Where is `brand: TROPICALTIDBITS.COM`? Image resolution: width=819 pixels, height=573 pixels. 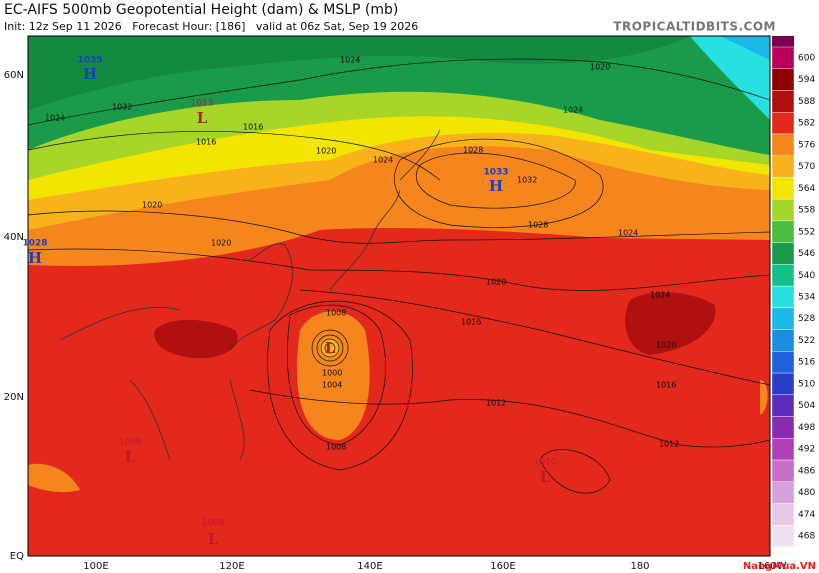
brand: TROPICALTIDBITS.COM is located at coordinates (694, 27).